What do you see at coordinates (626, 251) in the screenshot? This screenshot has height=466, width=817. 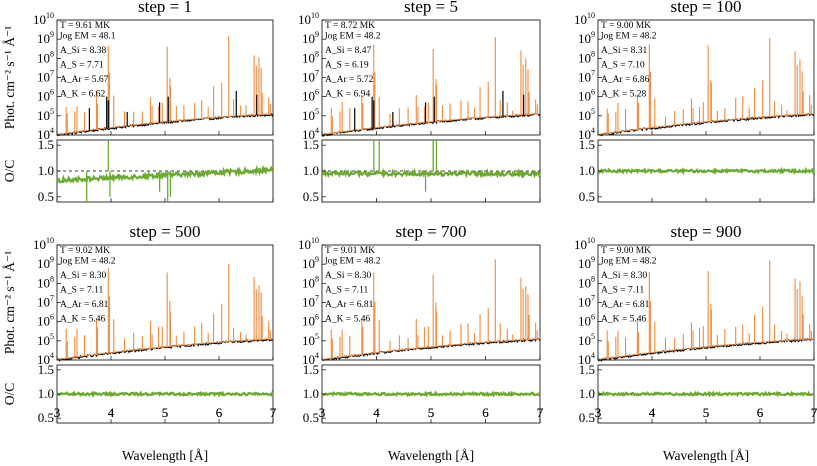 I see `parameter-annotation: T = 9.00 MK` at bounding box center [626, 251].